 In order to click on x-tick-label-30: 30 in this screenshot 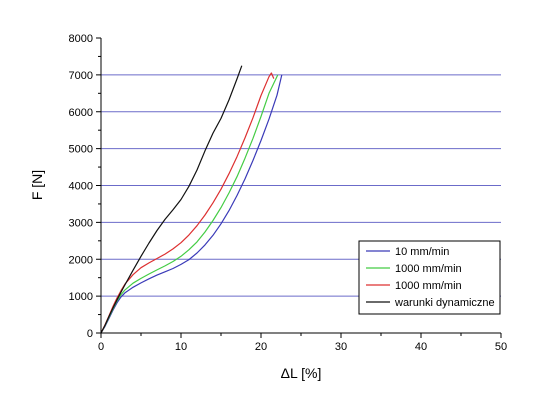, I will do `click(341, 347)`.